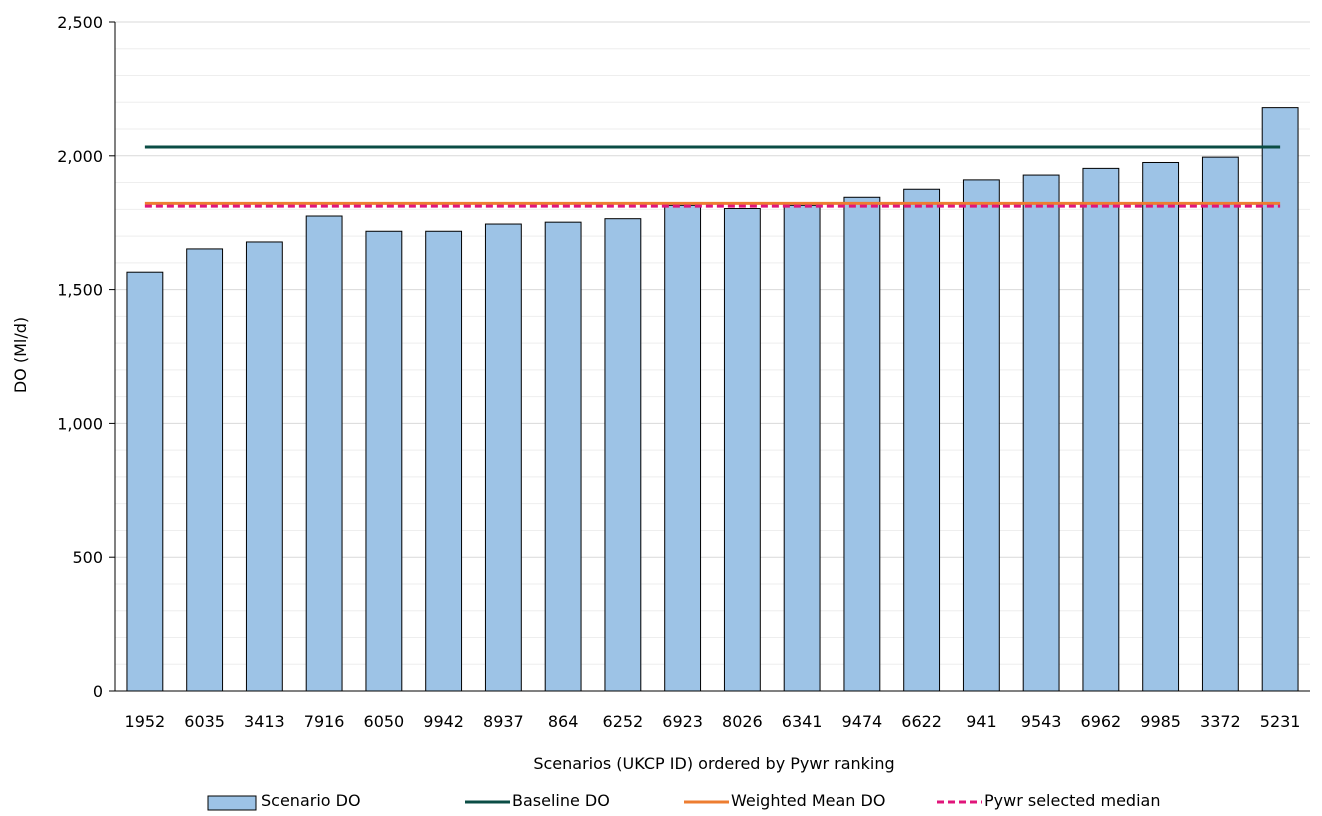 Image resolution: width=1322 pixels, height=816 pixels. I want to click on y-axis-title: DO (Ml/d), so click(20, 355).